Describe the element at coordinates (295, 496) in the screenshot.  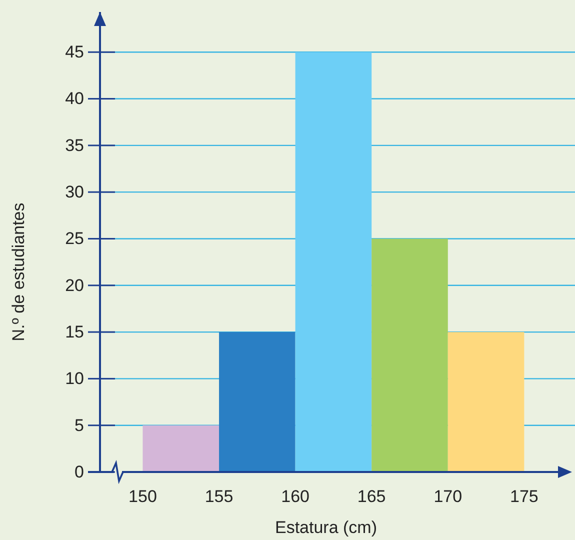
I see `x-tick-label: 160` at that location.